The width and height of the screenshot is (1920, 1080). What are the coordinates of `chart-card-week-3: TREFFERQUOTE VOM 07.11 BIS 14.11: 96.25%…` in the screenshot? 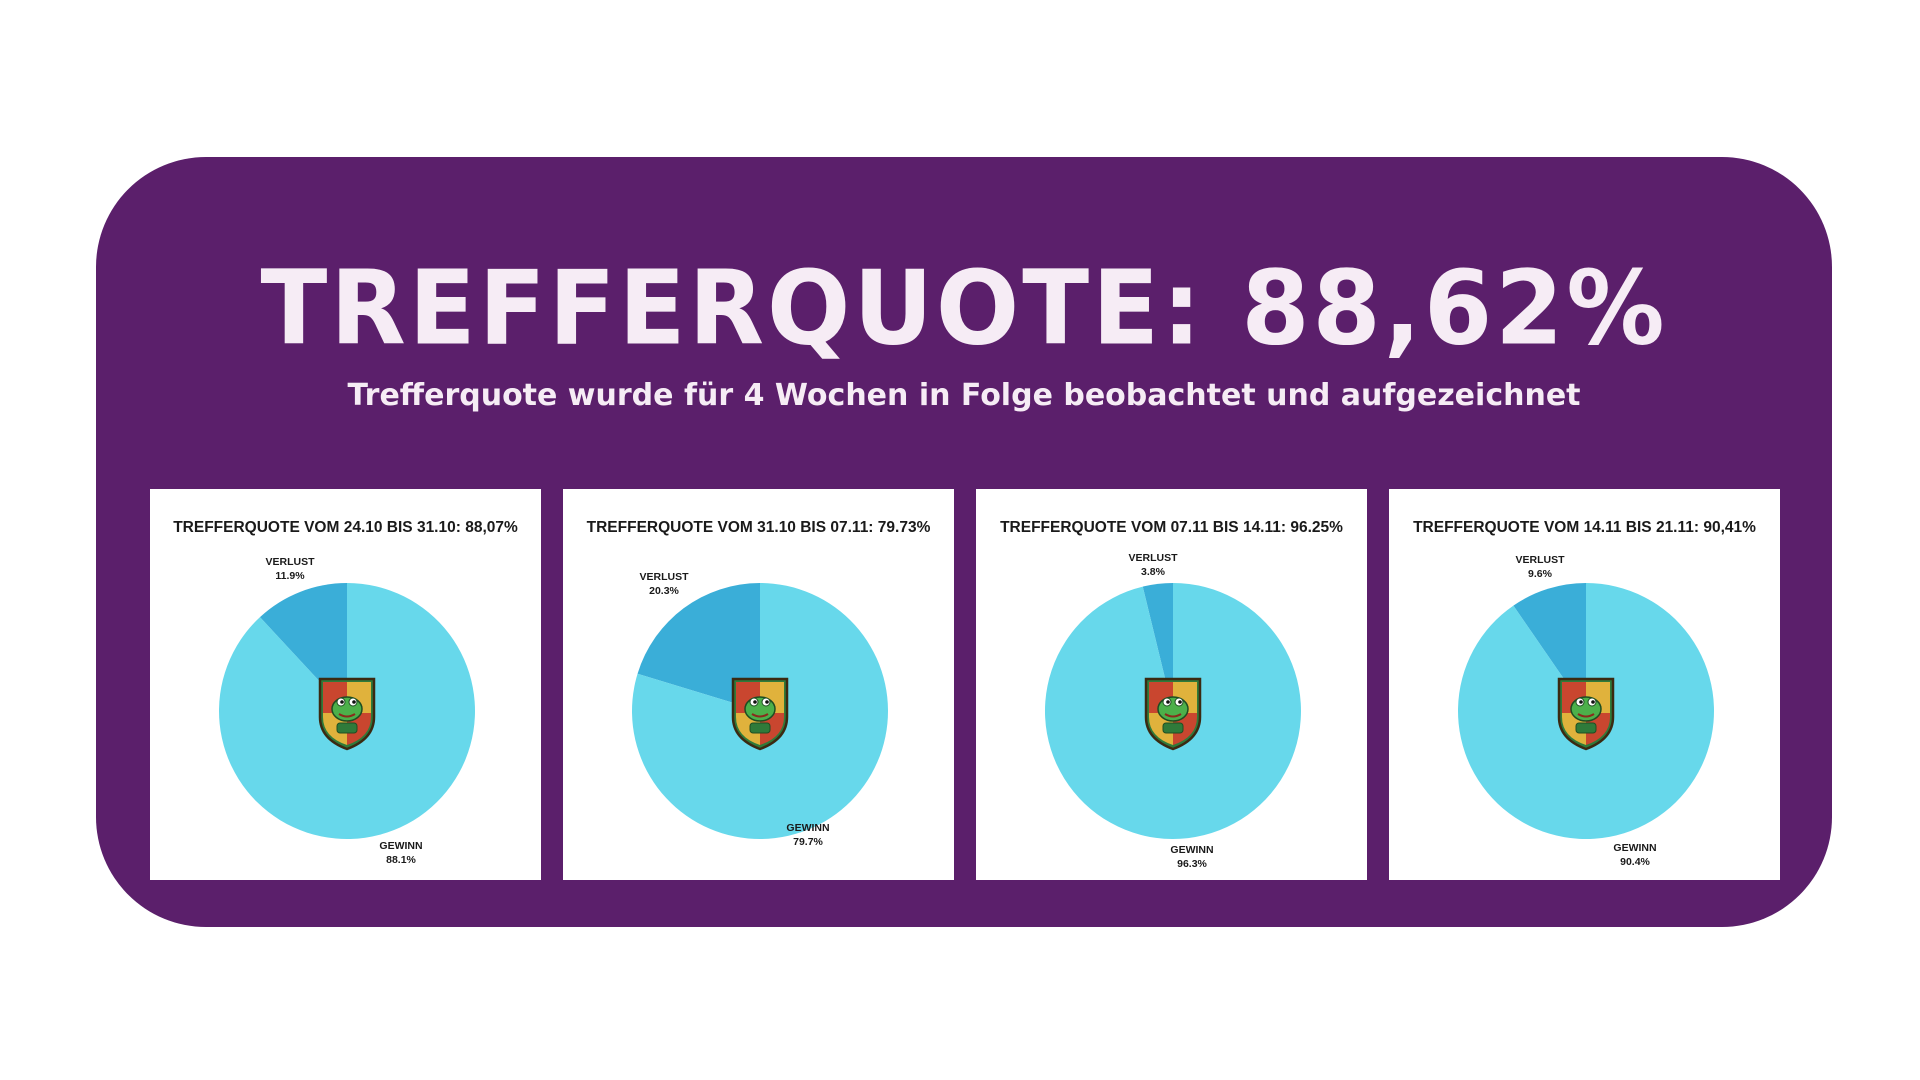 It's located at (1171, 684).